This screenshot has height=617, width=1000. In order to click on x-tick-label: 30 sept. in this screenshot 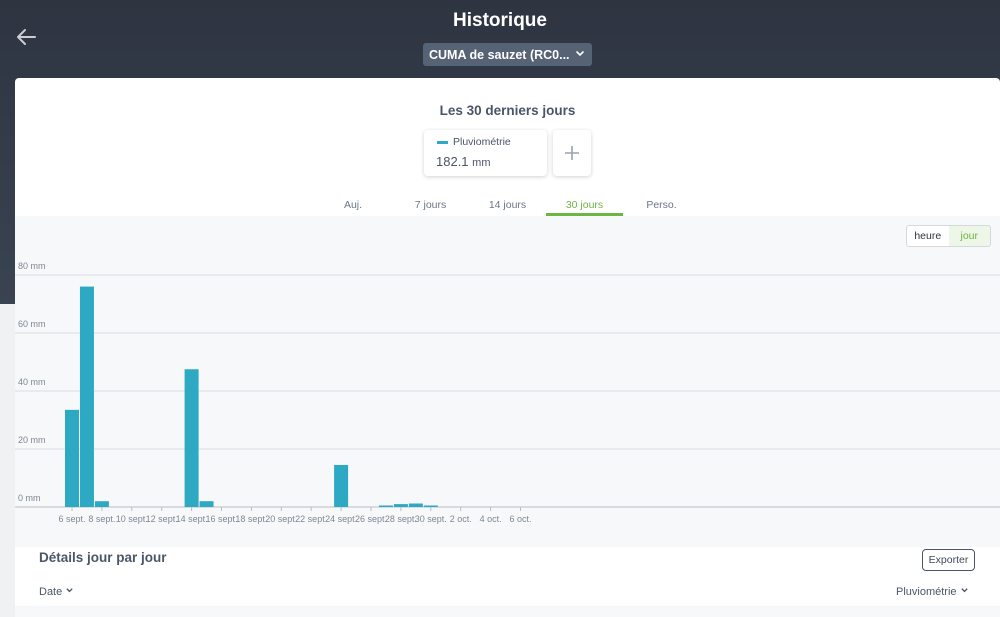, I will do `click(431, 519)`.